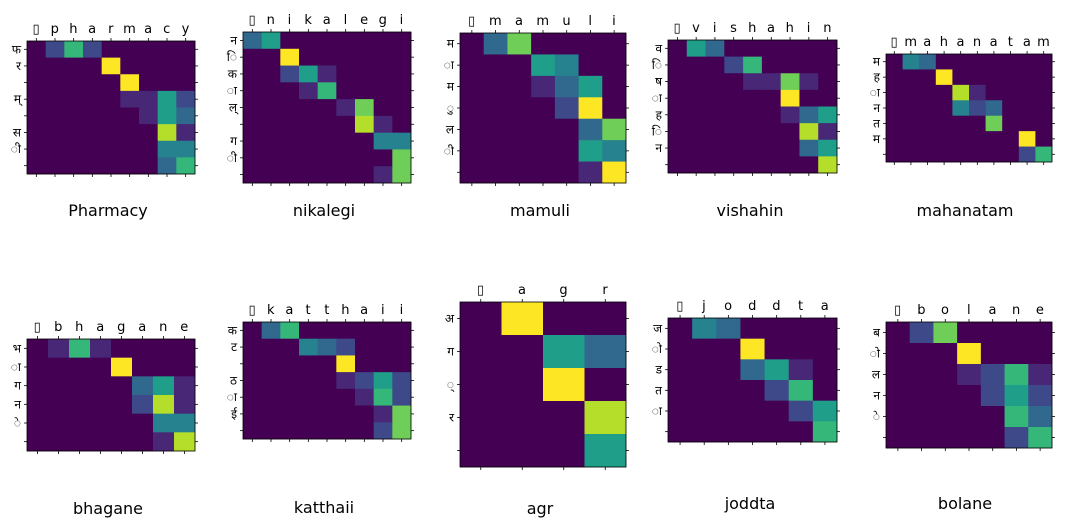 The height and width of the screenshot is (524, 1074). What do you see at coordinates (79, 327) in the screenshot?
I see `x-tick-label: h` at bounding box center [79, 327].